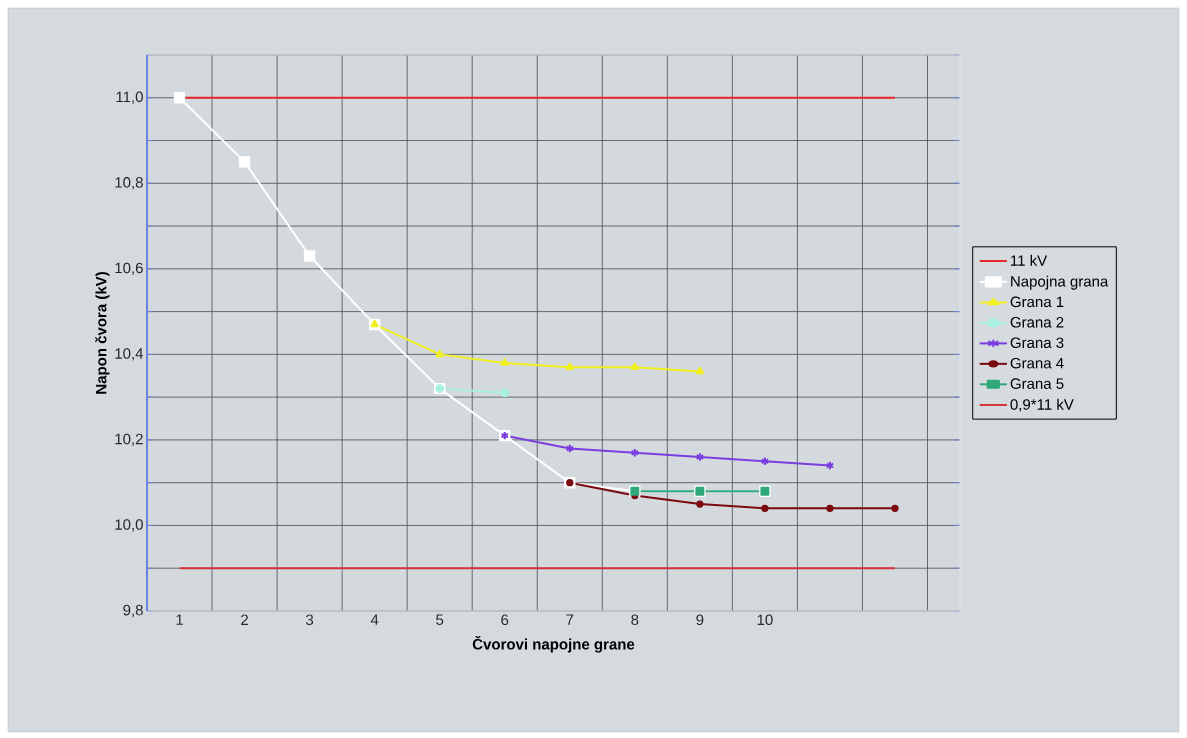  I want to click on y-tick-label: 11,0, so click(129, 97).